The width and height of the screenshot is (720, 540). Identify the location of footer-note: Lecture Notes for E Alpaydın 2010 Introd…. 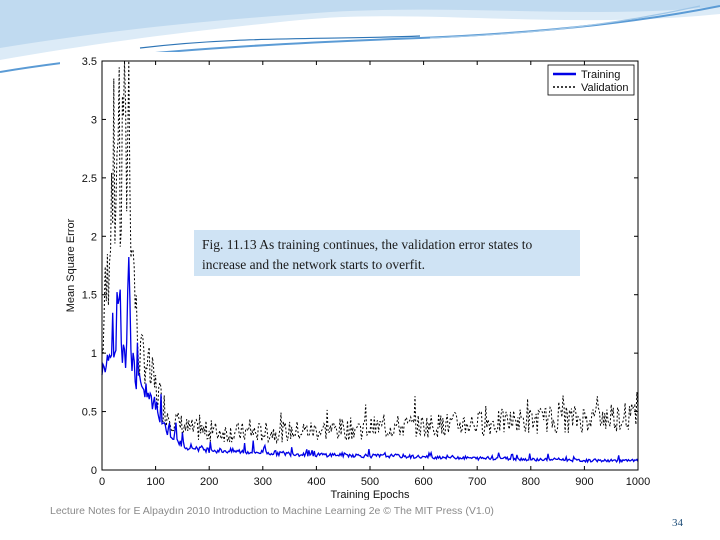
(272, 511).